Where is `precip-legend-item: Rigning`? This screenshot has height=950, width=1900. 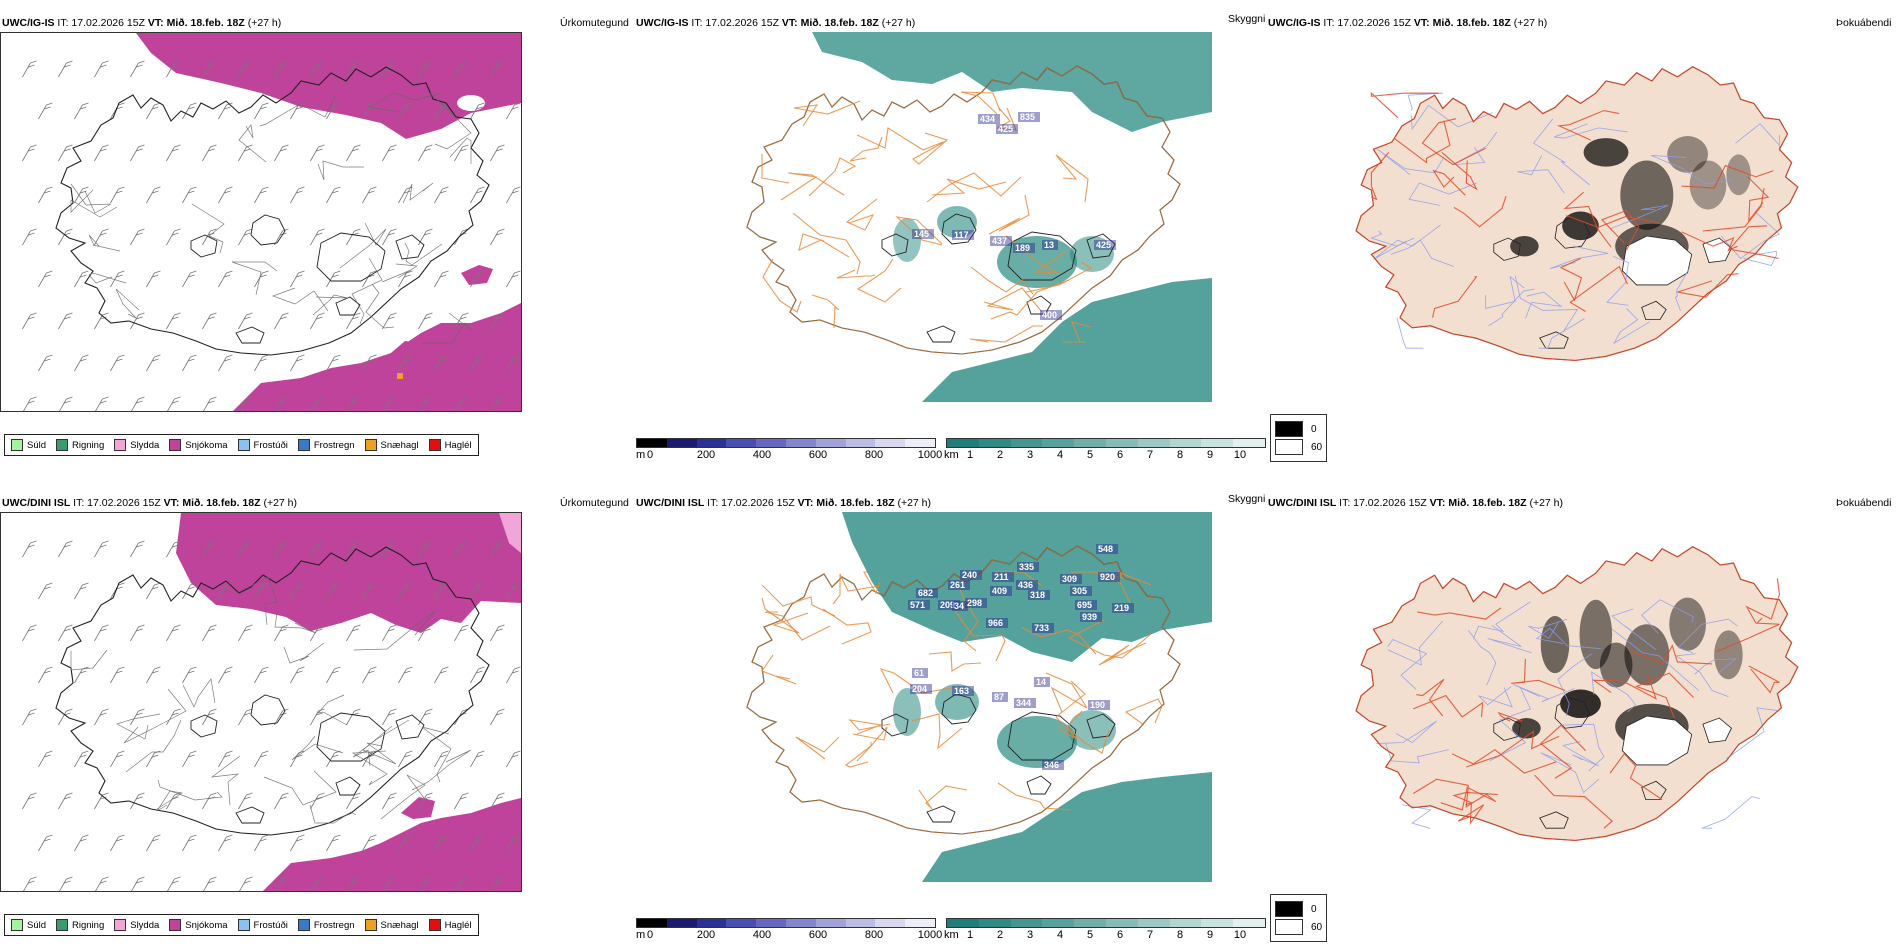 precip-legend-item: Rigning is located at coordinates (80, 445).